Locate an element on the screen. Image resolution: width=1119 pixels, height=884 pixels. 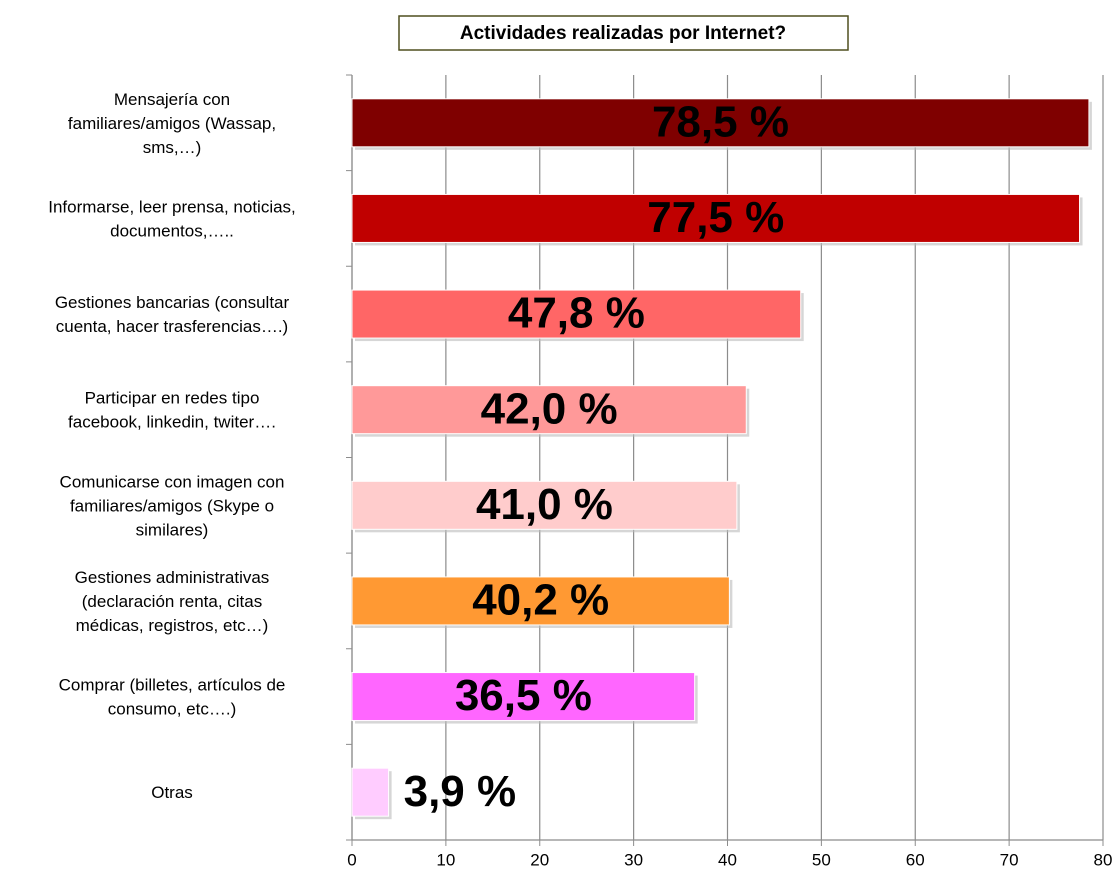
x-tick-label: 70 is located at coordinates (1009, 859).